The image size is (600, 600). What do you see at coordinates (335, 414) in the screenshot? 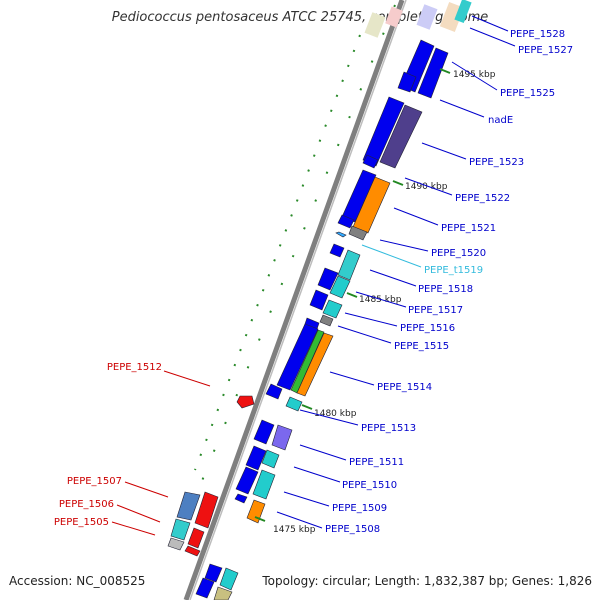
I see `tick-label: 1480 kbp` at bounding box center [335, 414].